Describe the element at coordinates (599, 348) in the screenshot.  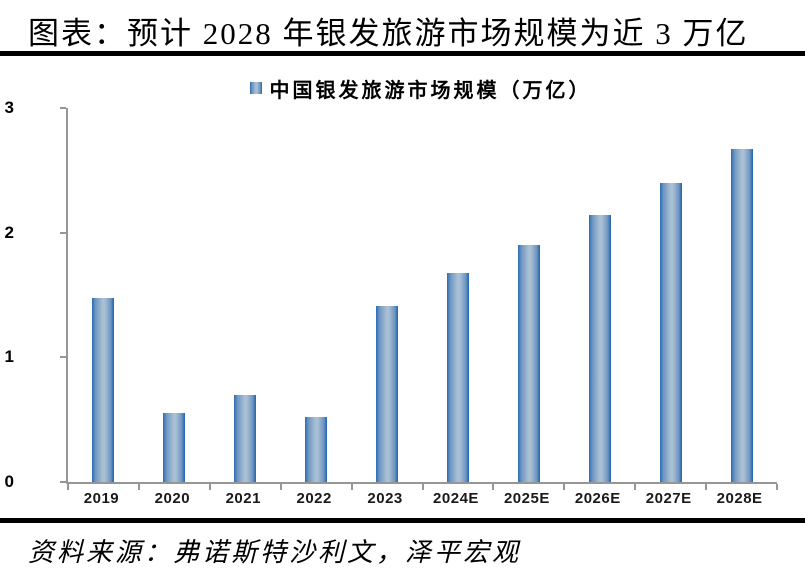
I see `bar-2026E` at that location.